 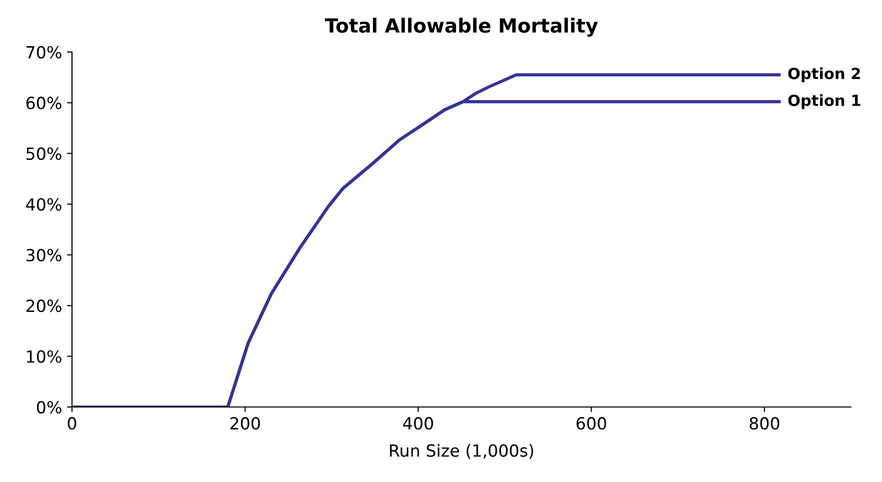 I want to click on y-tick-label: 10%, so click(x=44, y=356).